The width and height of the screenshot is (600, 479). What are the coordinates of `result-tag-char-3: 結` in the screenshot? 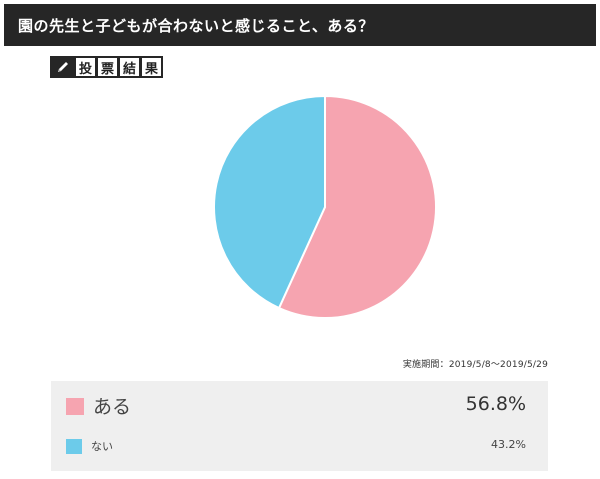 It's located at (129, 67).